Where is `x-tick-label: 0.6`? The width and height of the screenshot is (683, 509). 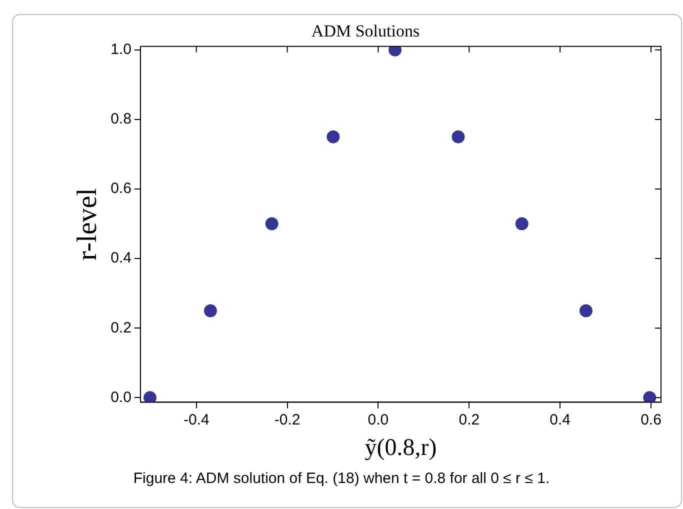 x-tick-label: 0.6 is located at coordinates (651, 419).